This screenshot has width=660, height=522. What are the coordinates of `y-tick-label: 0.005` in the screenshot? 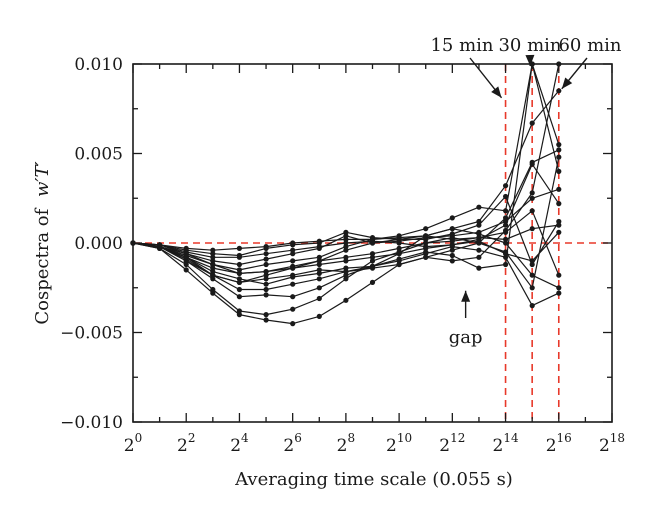 It's located at (98, 155).